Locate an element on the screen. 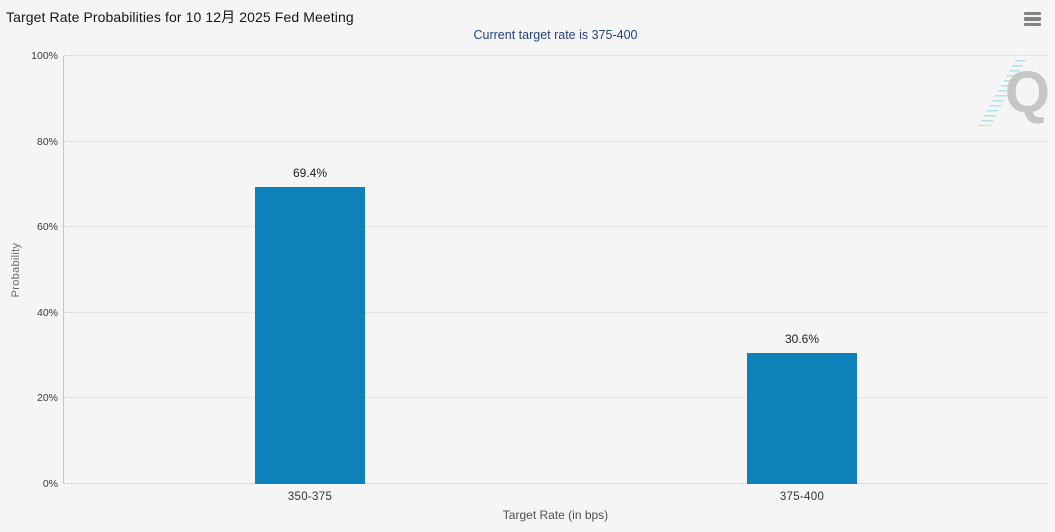  y-tick-label: 100% is located at coordinates (44, 56).